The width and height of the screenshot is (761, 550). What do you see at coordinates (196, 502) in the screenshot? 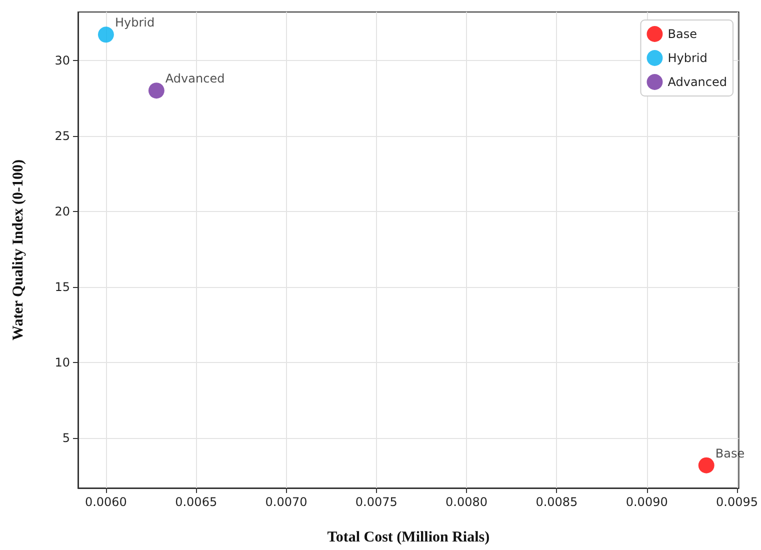
I see `x-tick-label: 0.0065` at bounding box center [196, 502].